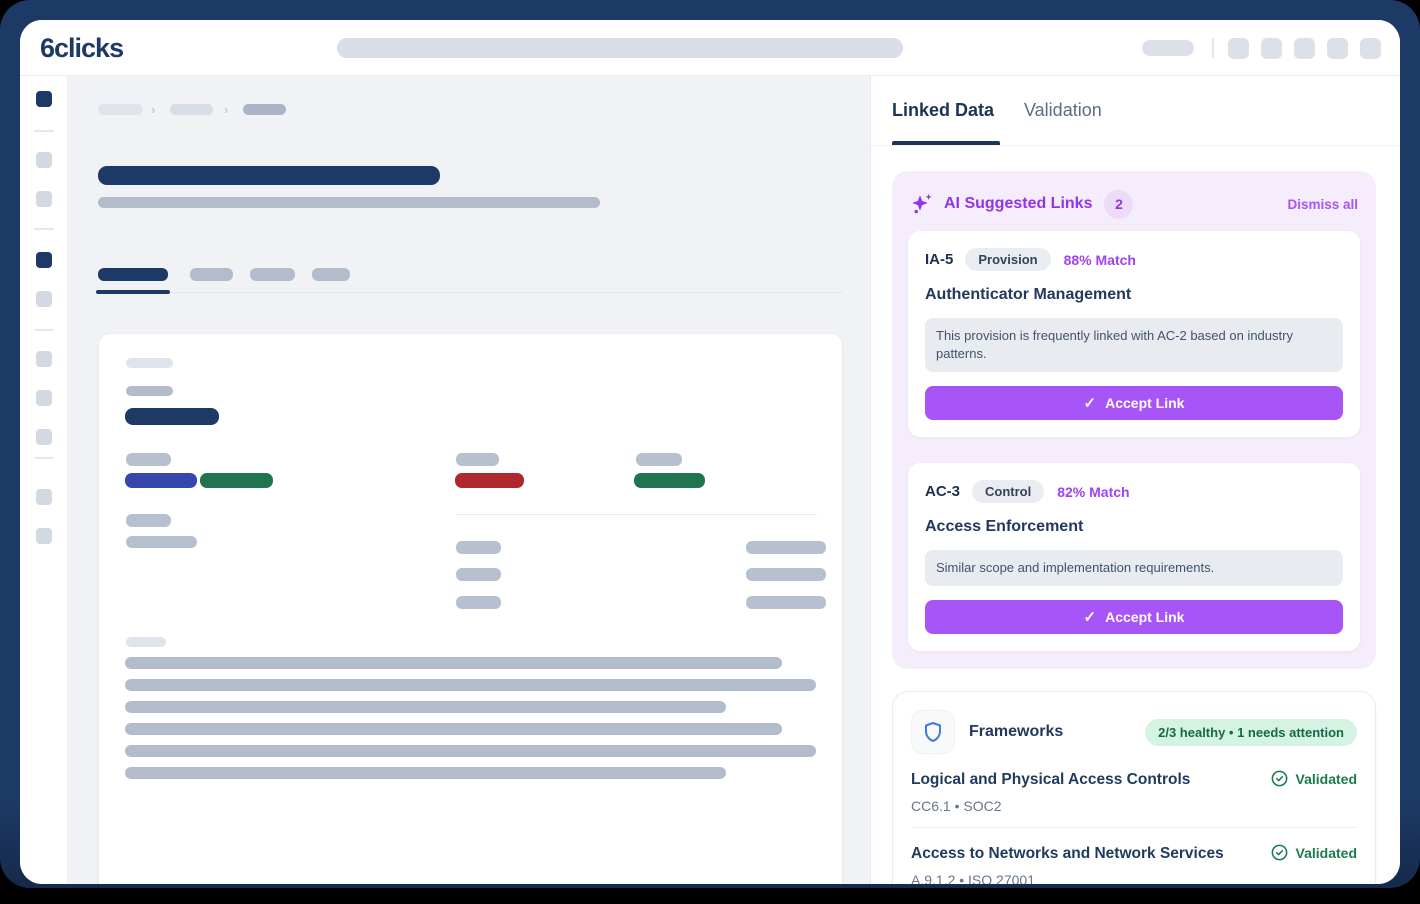 The height and width of the screenshot is (904, 1420). Describe the element at coordinates (1119, 204) in the screenshot. I see `ai-count-badge: 2` at that location.